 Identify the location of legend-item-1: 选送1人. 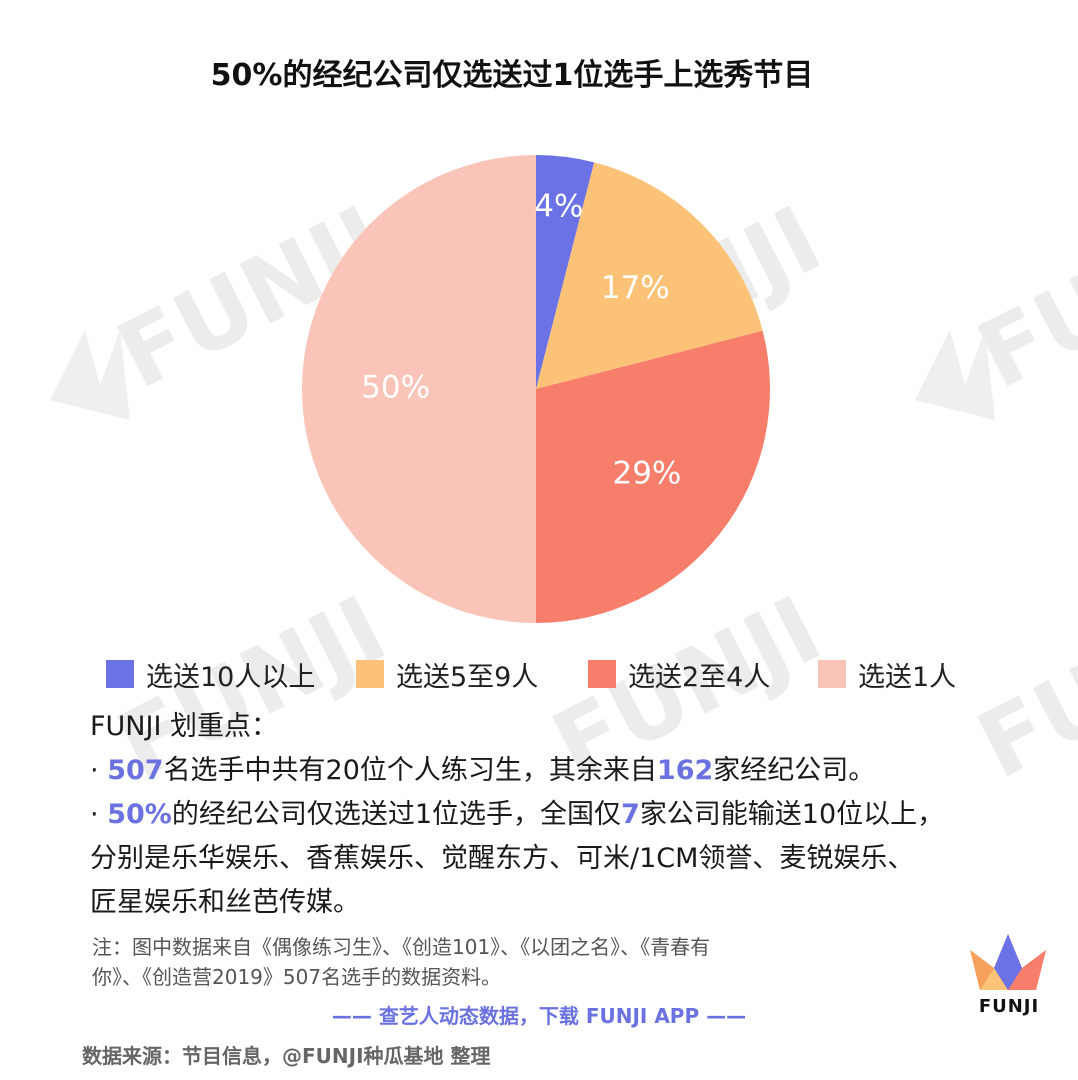
(898, 674).